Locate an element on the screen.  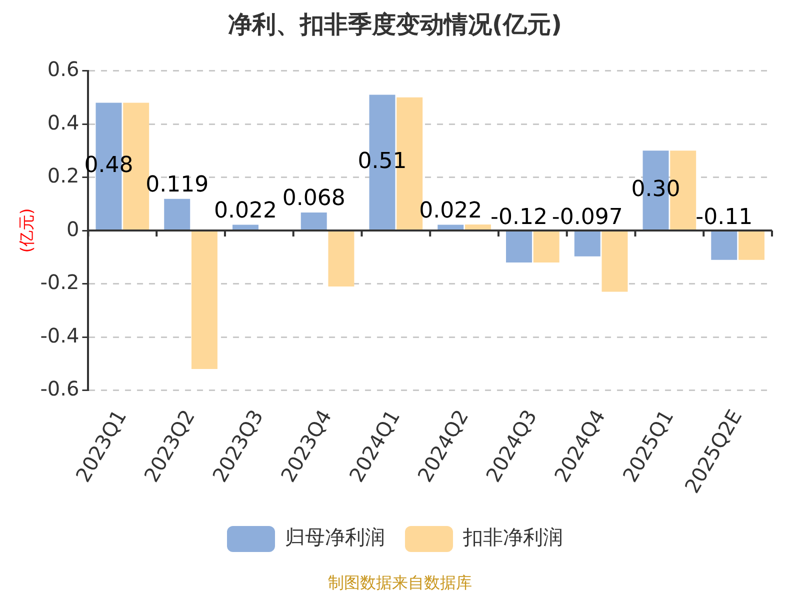
legend-label: 扣非净利润 is located at coordinates (512, 537).